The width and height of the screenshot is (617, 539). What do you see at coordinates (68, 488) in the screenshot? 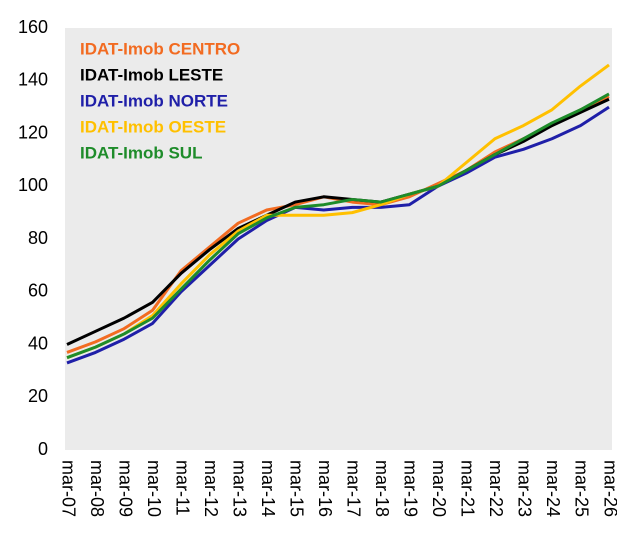
I see `x-tick-label: mar-07` at bounding box center [68, 488].